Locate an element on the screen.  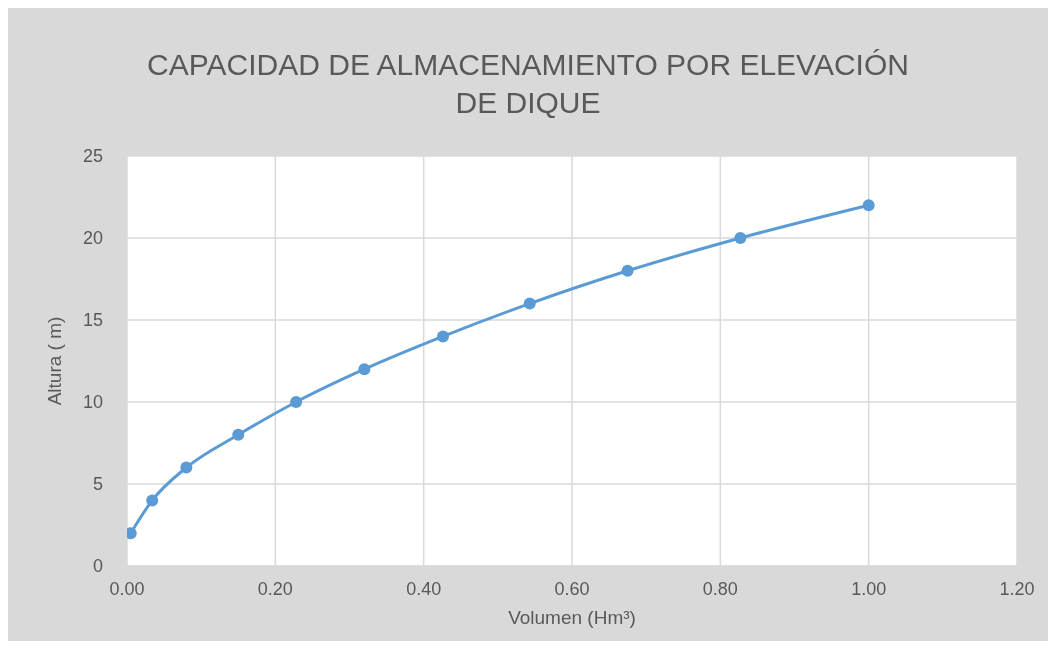
y-tick-label: 20 is located at coordinates (92, 238).